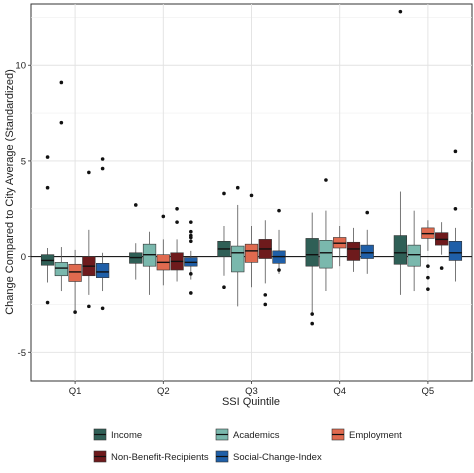  I want to click on x-tick-label: Q4, so click(339, 391).